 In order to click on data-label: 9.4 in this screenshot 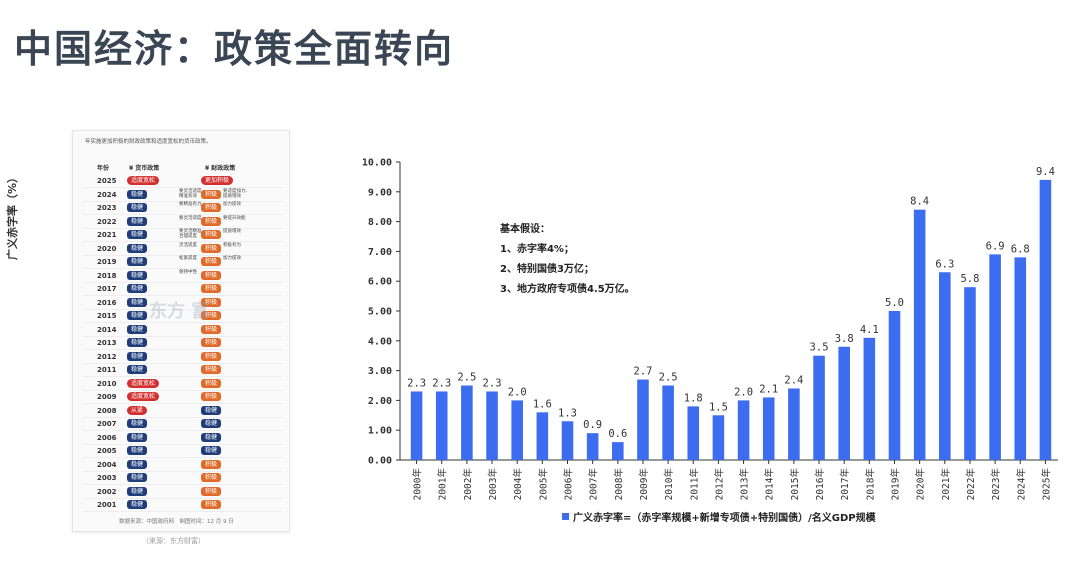, I will do `click(1045, 172)`.